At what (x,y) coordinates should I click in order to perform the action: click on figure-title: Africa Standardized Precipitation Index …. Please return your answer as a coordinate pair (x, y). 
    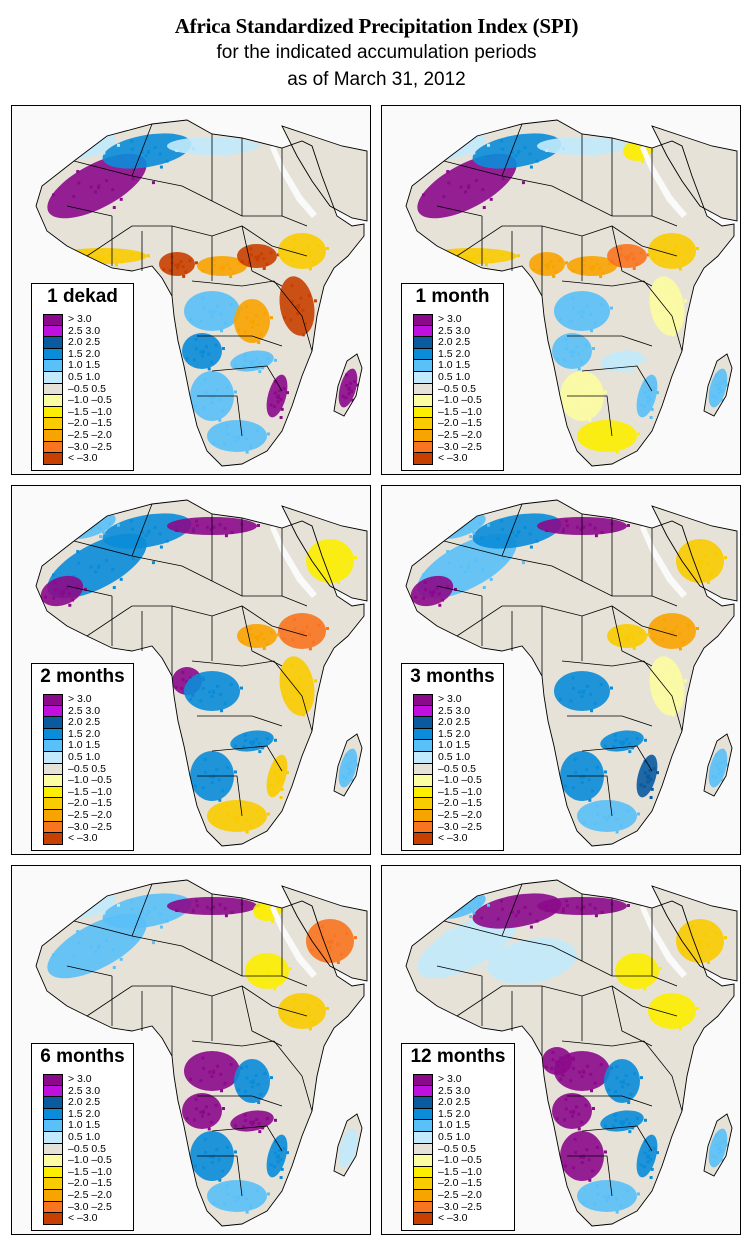
    Looking at the image, I should click on (376, 26).